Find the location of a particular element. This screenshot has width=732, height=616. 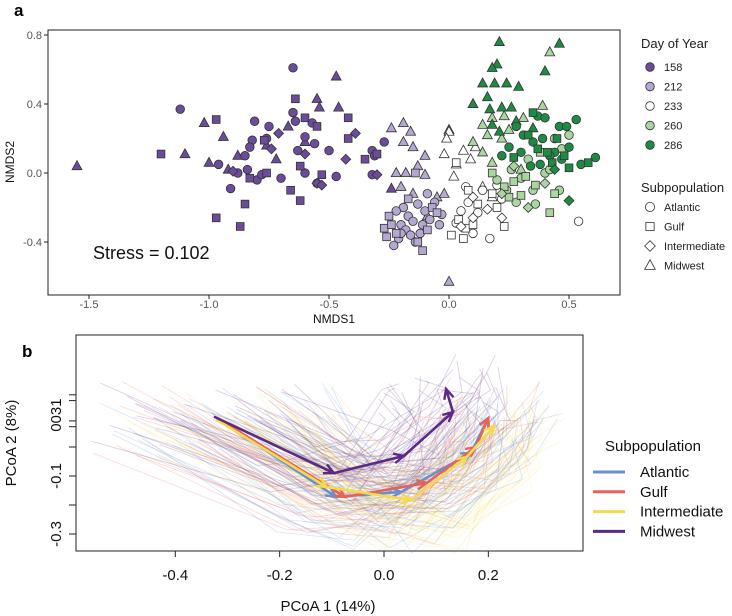

legend-day-label: 286 is located at coordinates (673, 146).